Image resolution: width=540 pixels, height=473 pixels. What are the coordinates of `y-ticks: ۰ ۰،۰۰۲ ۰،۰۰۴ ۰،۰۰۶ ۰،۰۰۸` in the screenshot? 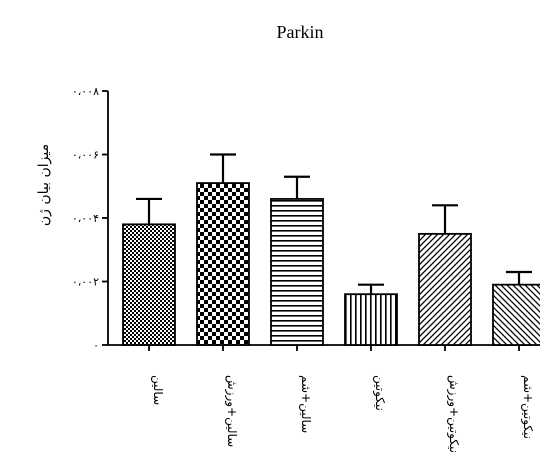 It's located at (90, 218).